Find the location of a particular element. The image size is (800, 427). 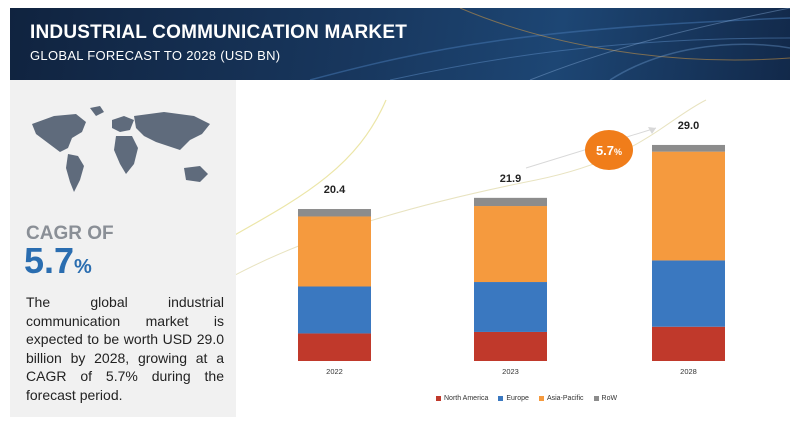

cagr-number: 5.7 is located at coordinates (49, 260).